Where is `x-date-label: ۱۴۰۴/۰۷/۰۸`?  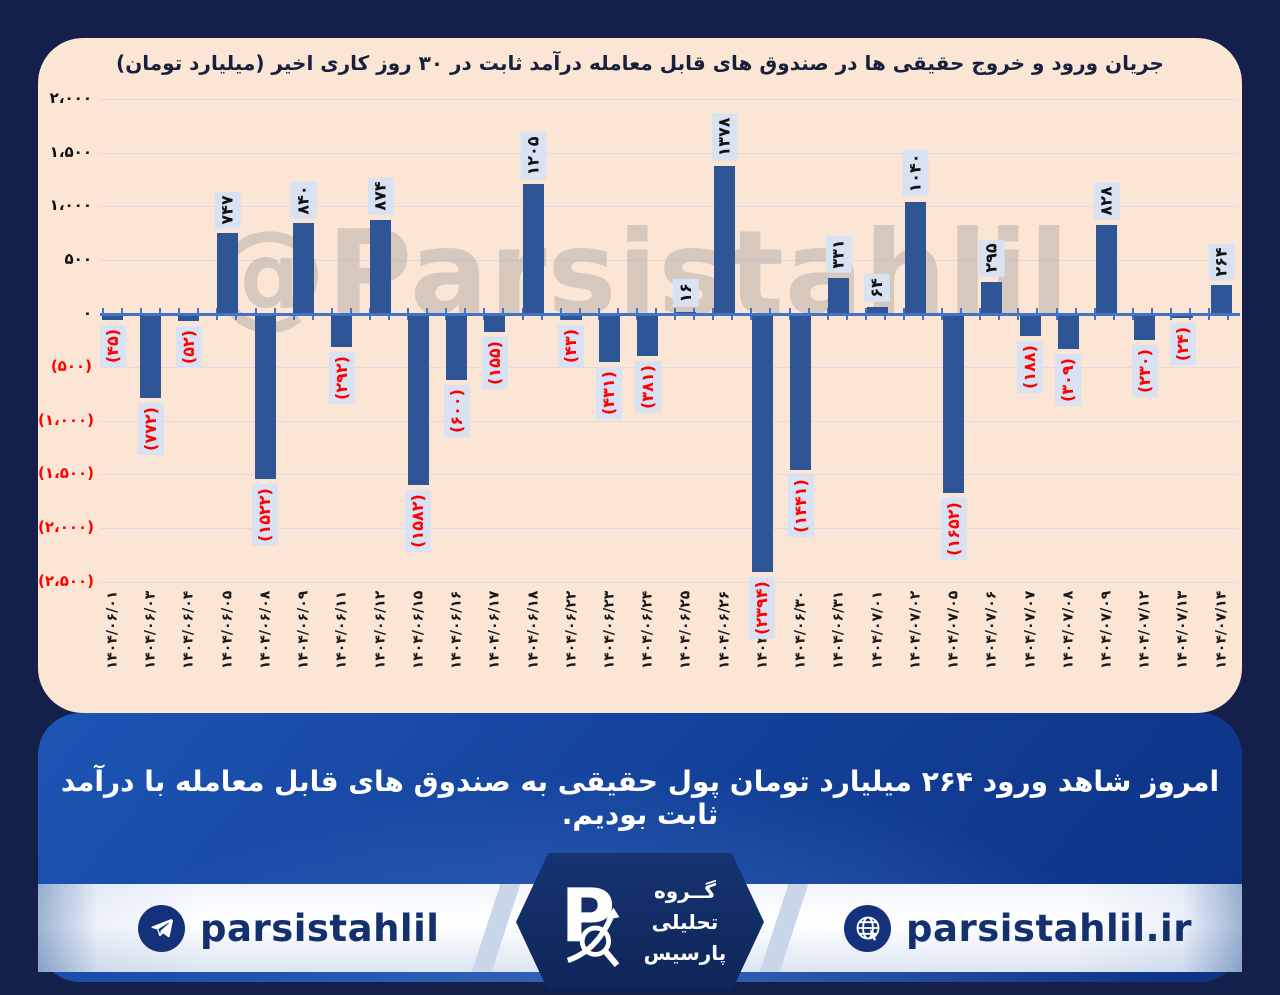 x-date-label: ۱۴۰۴/۰۷/۰۸ is located at coordinates (1068, 629).